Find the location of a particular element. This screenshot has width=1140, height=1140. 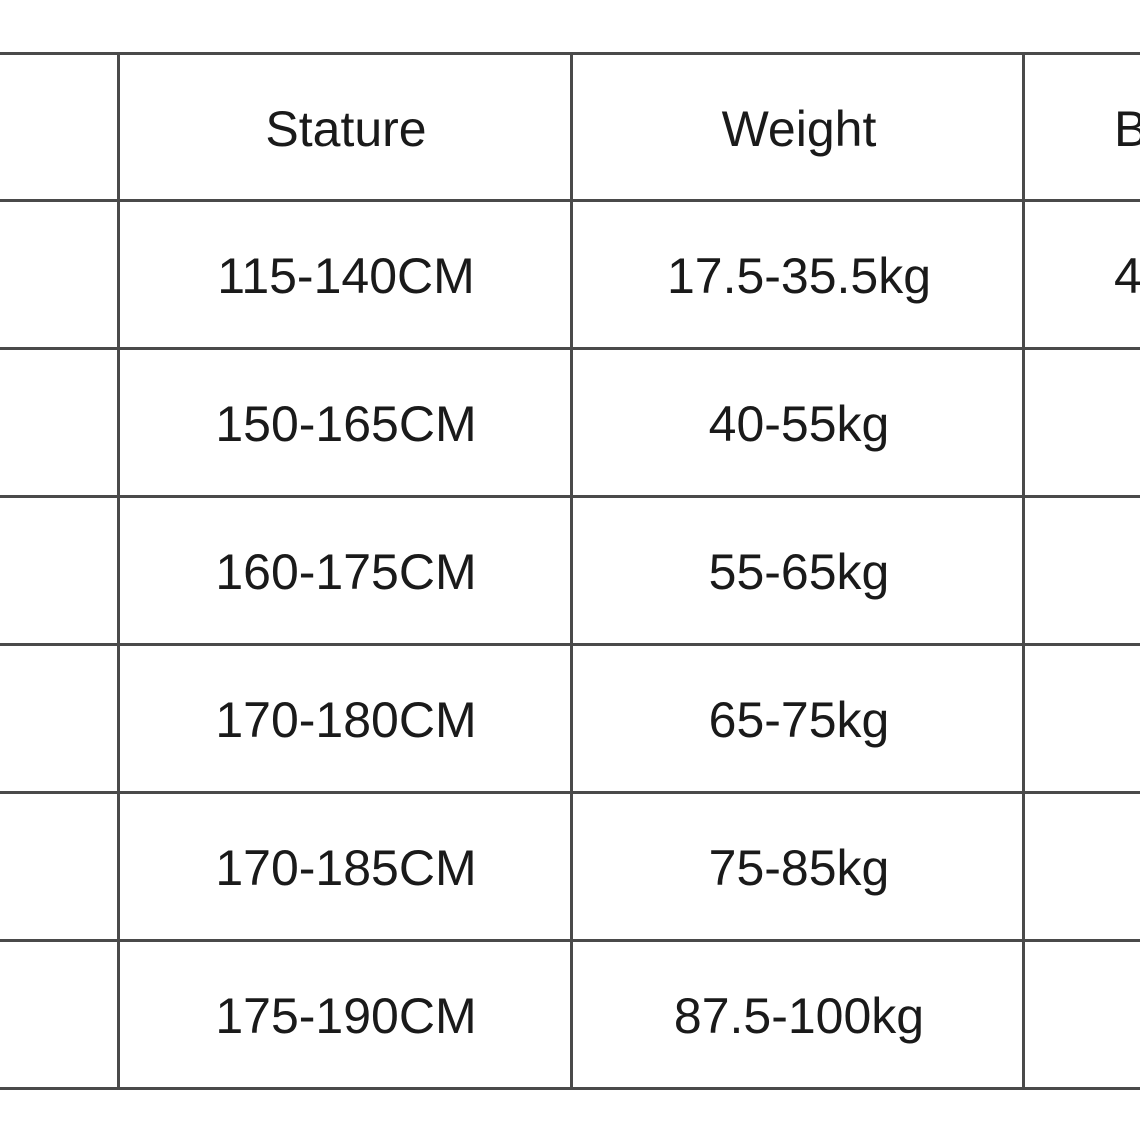

stature-cell: 175-190CM is located at coordinates (346, 1016).